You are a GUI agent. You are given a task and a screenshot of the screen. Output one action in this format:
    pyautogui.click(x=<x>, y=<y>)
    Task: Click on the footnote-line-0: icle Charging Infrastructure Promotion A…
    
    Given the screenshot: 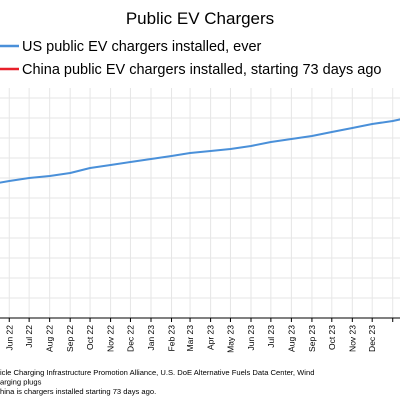 What is the action you would take?
    pyautogui.click(x=157, y=372)
    